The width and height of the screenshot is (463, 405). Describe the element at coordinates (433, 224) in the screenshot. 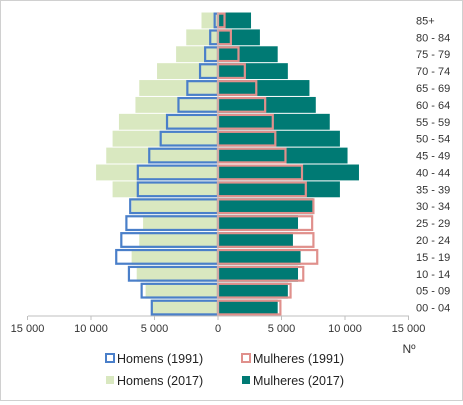

I see `y-tick-label: 25 - 29` at that location.